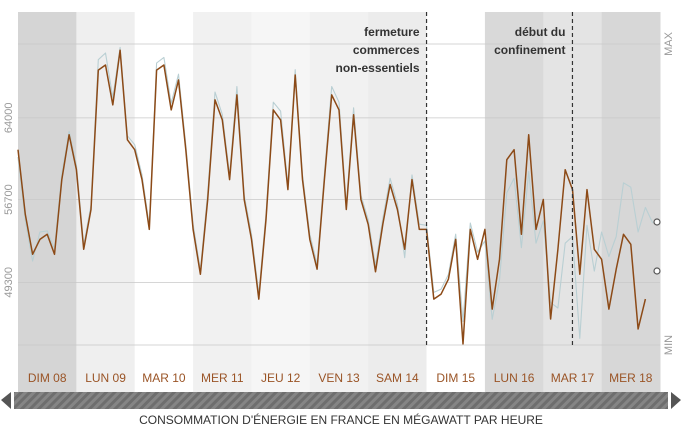 The image size is (682, 432). Describe the element at coordinates (669, 43) in the screenshot. I see `y-tick-label: MAX` at that location.